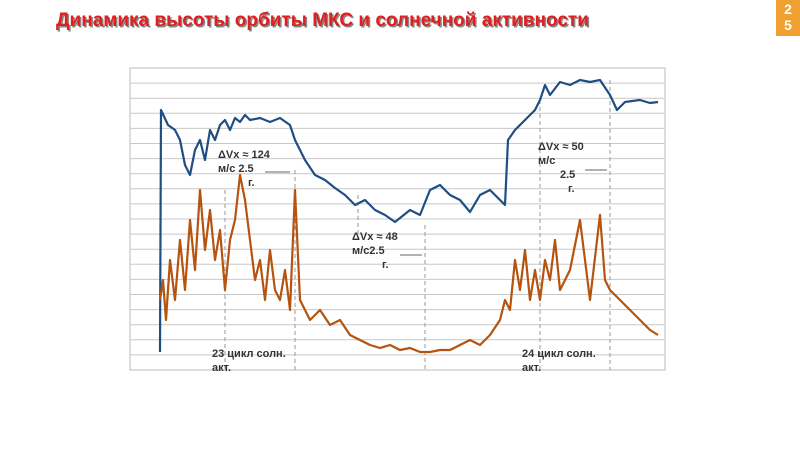 Image resolution: width=800 pixels, height=450 pixels. I want to click on annotation: ΔVx ≈ 124 м/с 2.5 г., so click(244, 169).